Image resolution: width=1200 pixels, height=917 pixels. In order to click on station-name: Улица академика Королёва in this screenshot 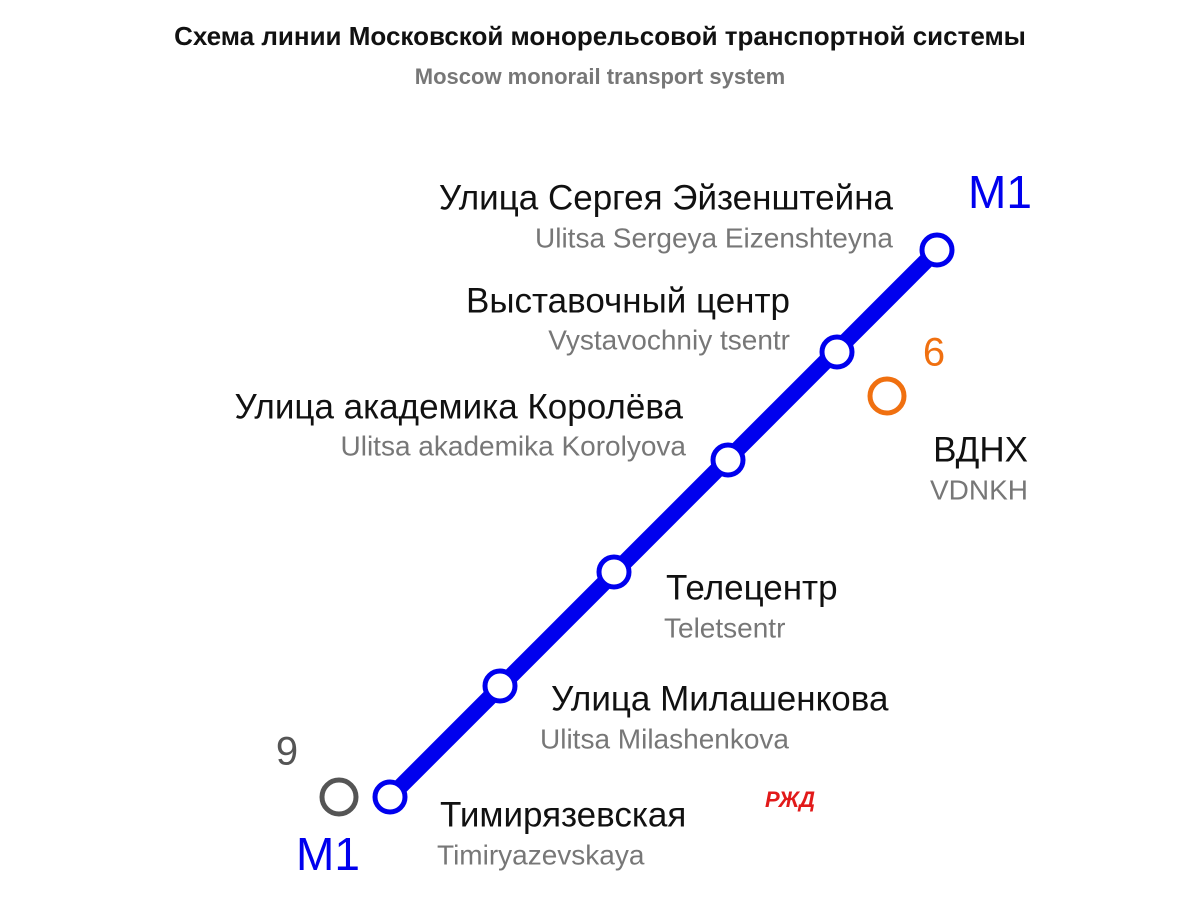, I will do `click(459, 406)`.